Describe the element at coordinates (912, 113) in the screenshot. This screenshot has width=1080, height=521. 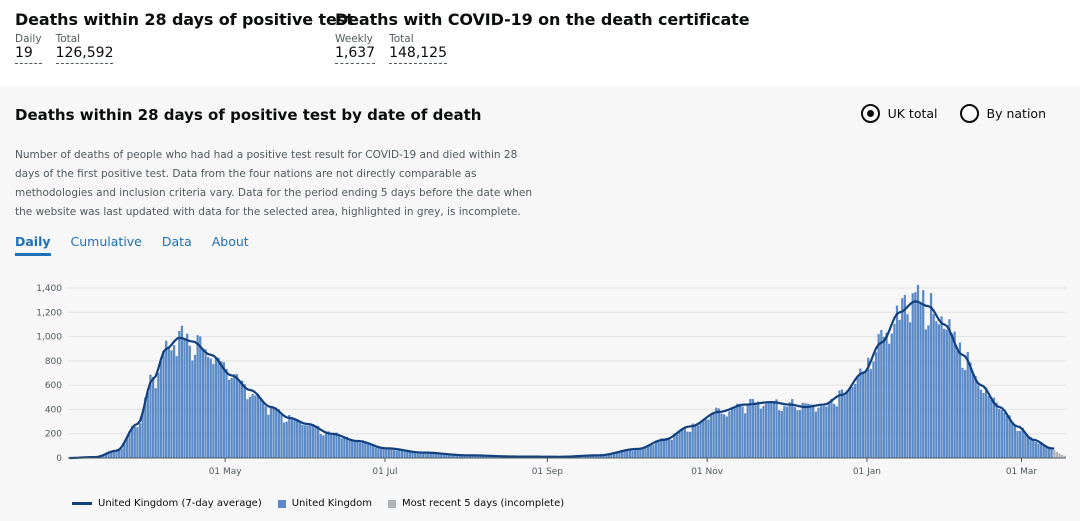
I see `radio-label: UK total` at that location.